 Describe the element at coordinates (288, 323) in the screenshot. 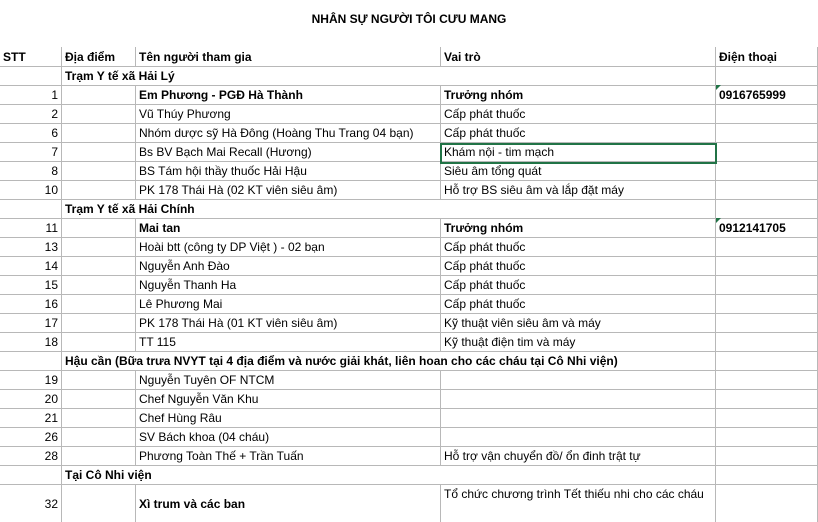

I see `name-cell: PK 178 Thái Hà (01 KT viên siêu âm)` at that location.